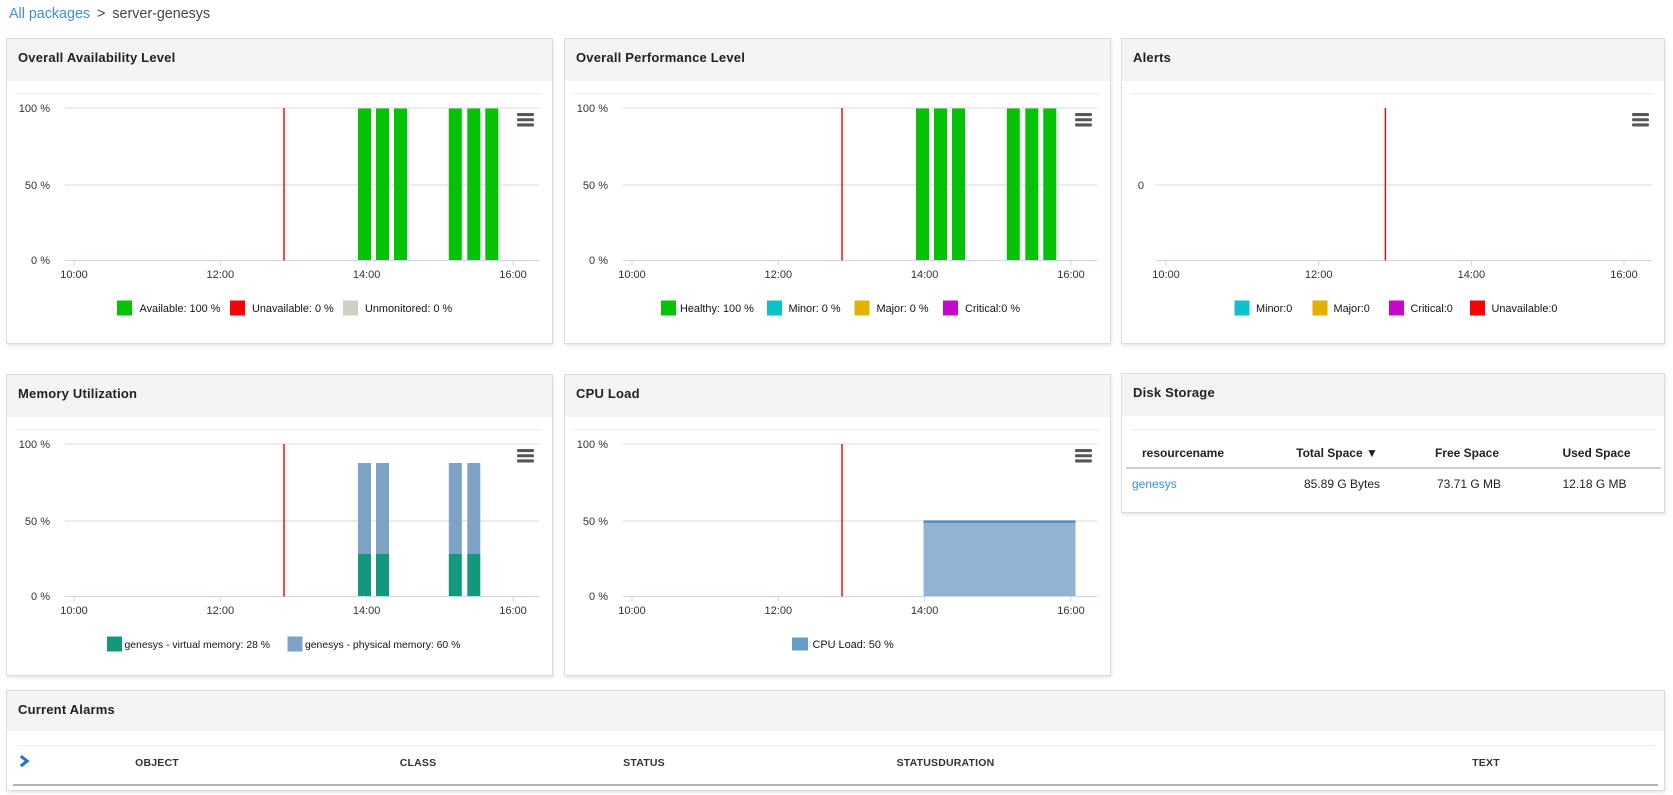 The image size is (1673, 795). I want to click on svg-text: Major:0, so click(1352, 309).